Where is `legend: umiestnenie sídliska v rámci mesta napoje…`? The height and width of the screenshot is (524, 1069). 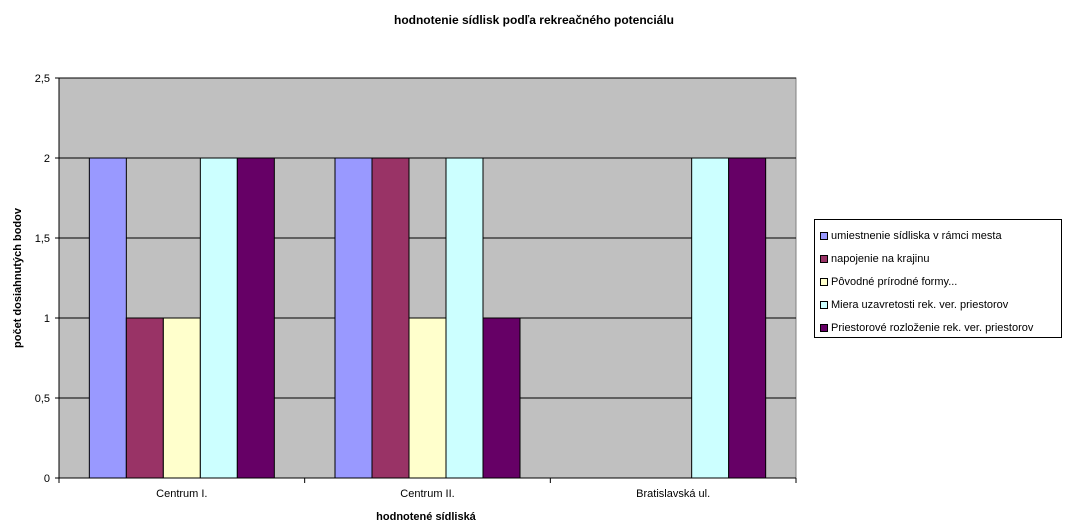
legend: umiestnenie sídliska v rámci mesta napoje… is located at coordinates (938, 278).